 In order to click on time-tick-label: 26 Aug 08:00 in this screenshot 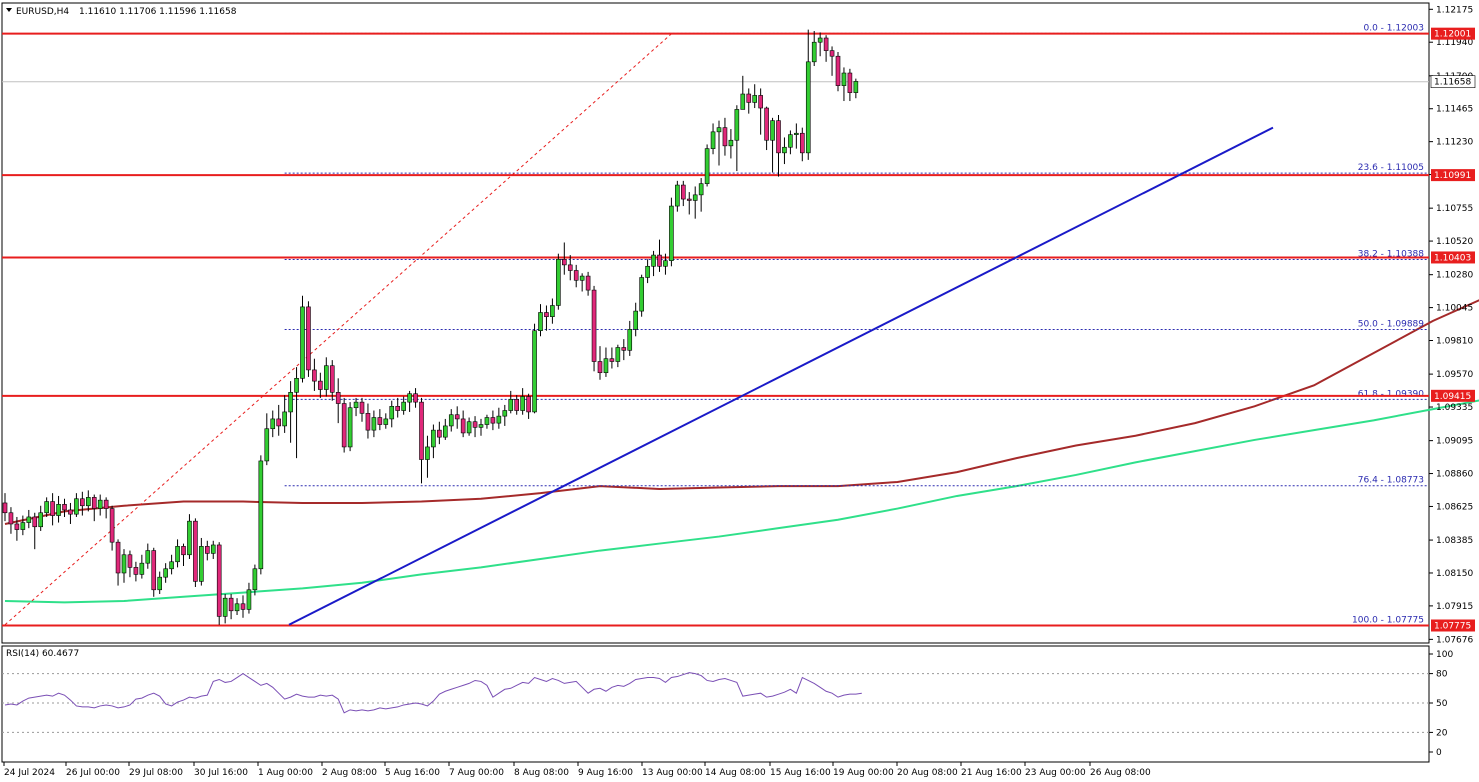, I will do `click(1120, 773)`.